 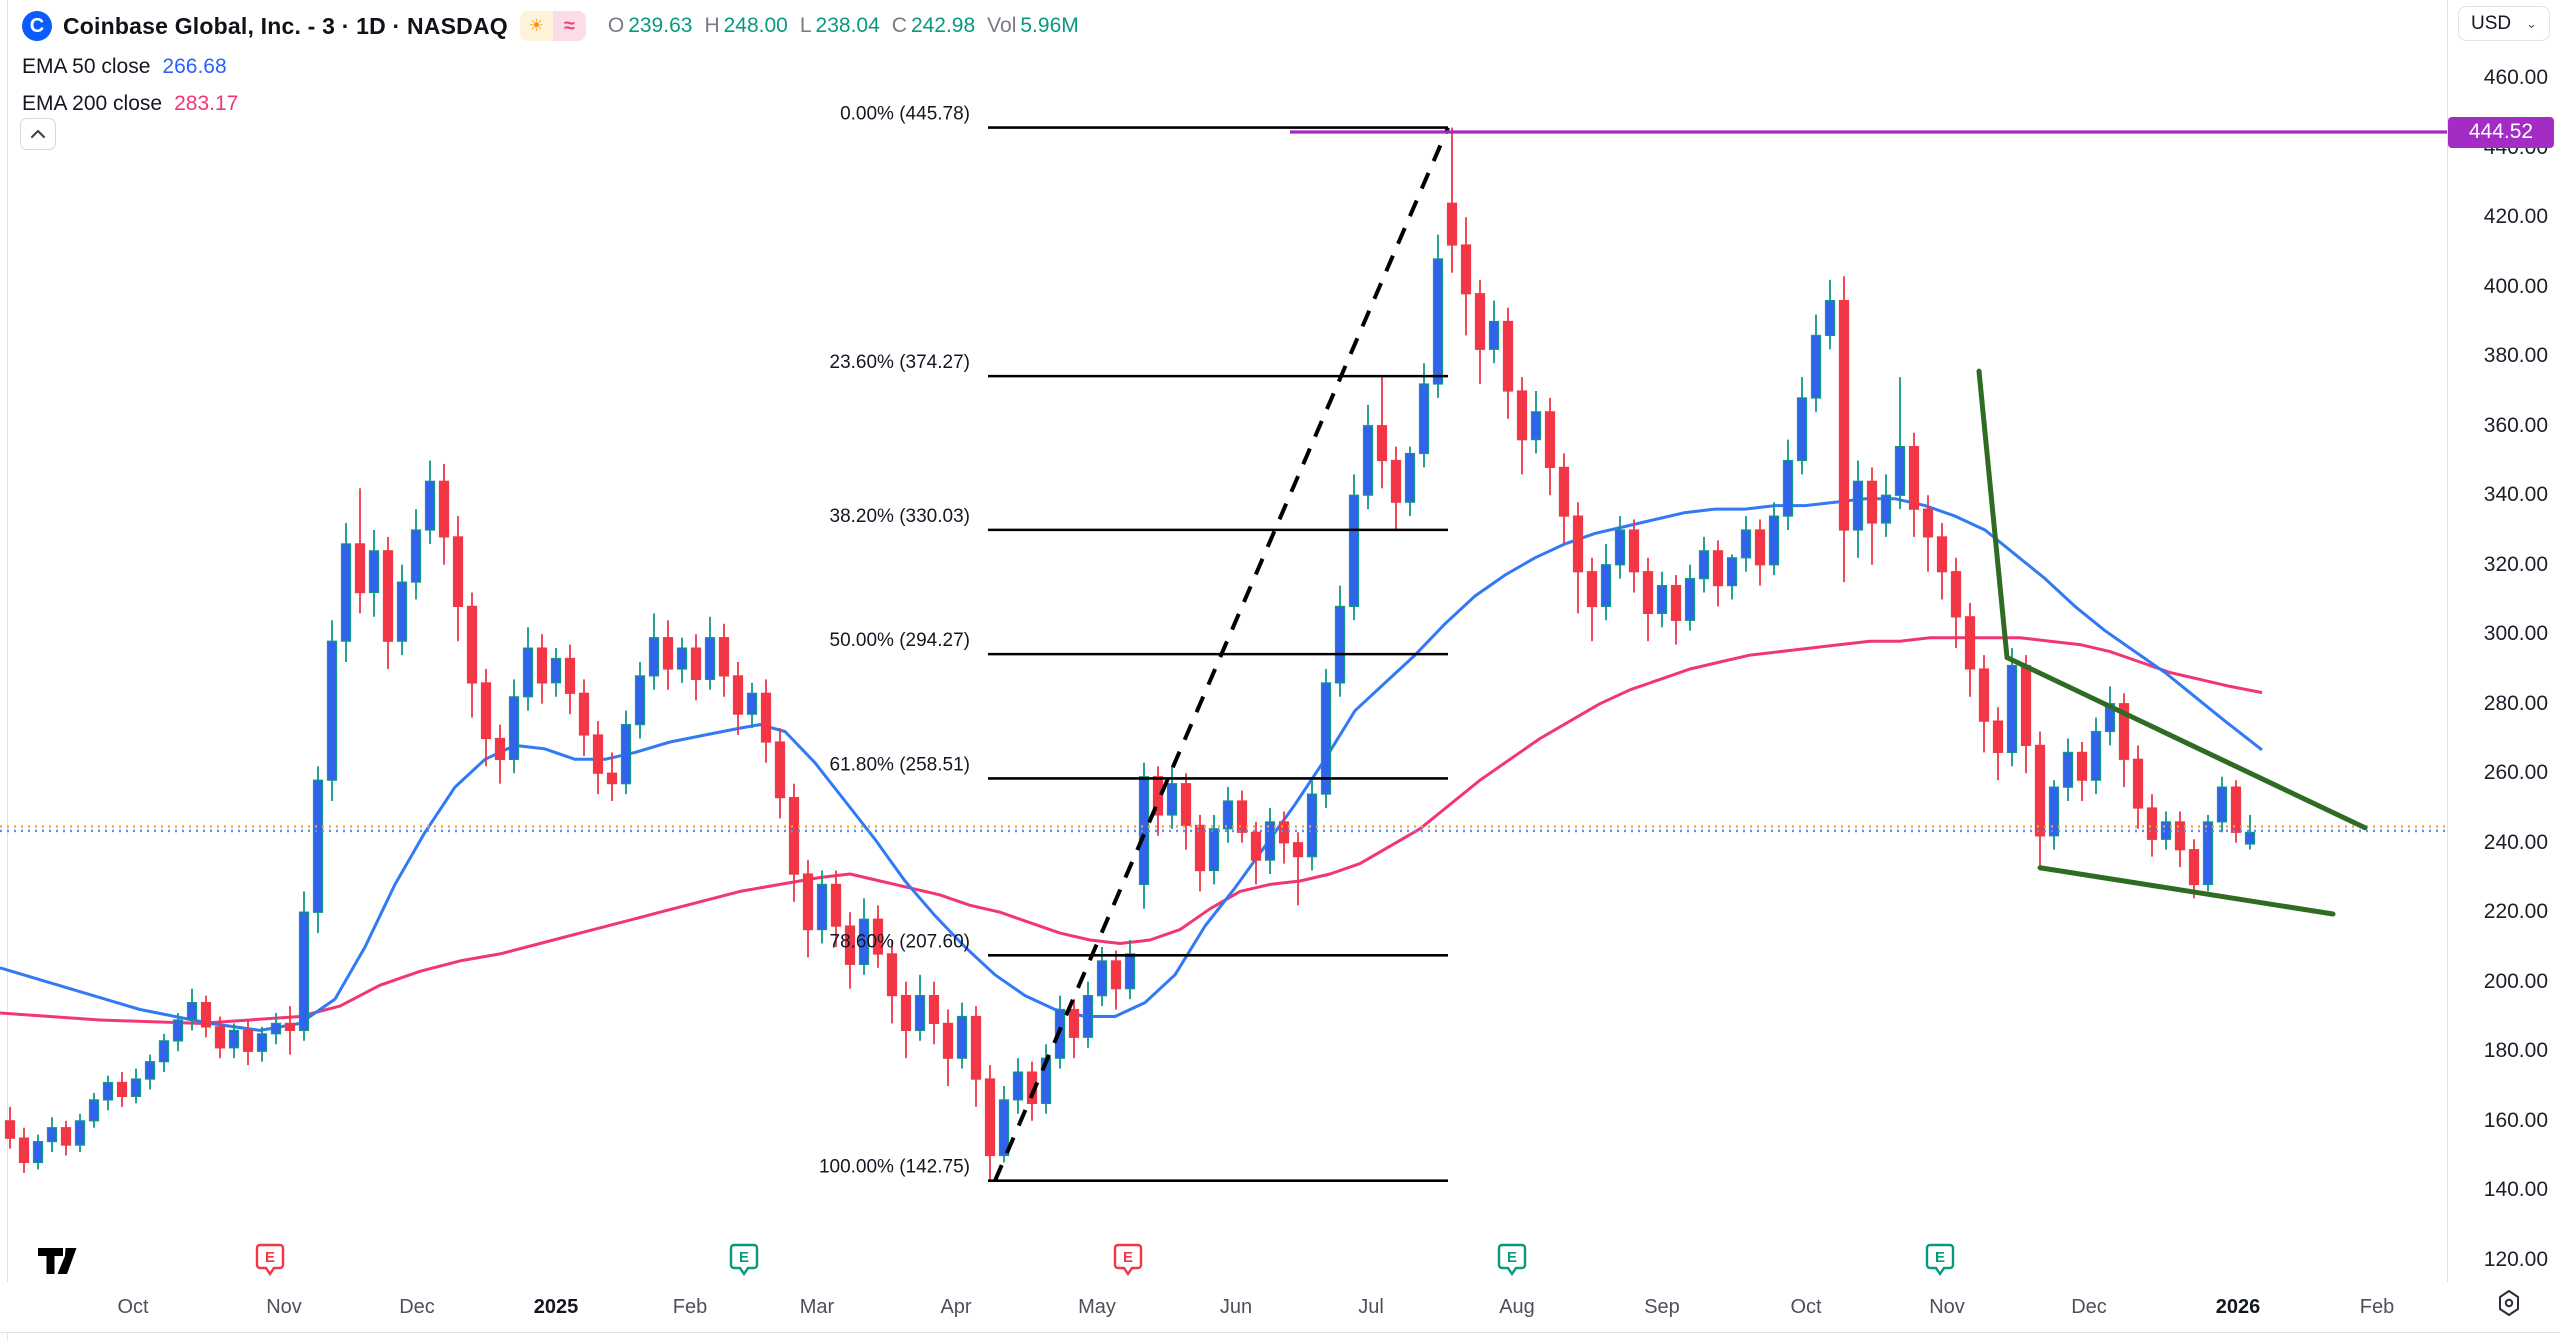 What do you see at coordinates (7, 670) in the screenshot?
I see `left-panel-divider` at bounding box center [7, 670].